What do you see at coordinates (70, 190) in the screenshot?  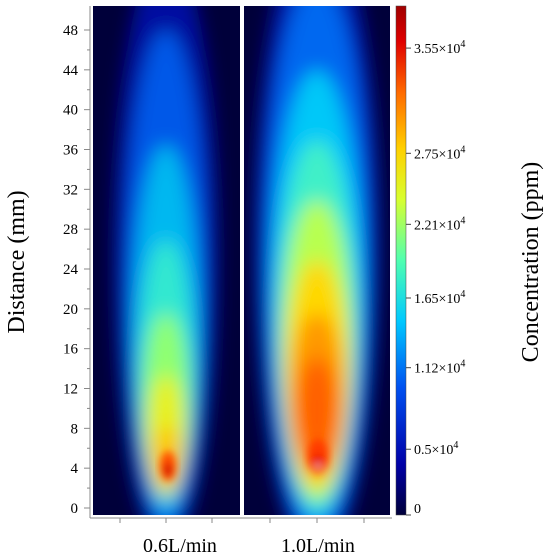 I see `y-tick-label: 32` at bounding box center [70, 190].